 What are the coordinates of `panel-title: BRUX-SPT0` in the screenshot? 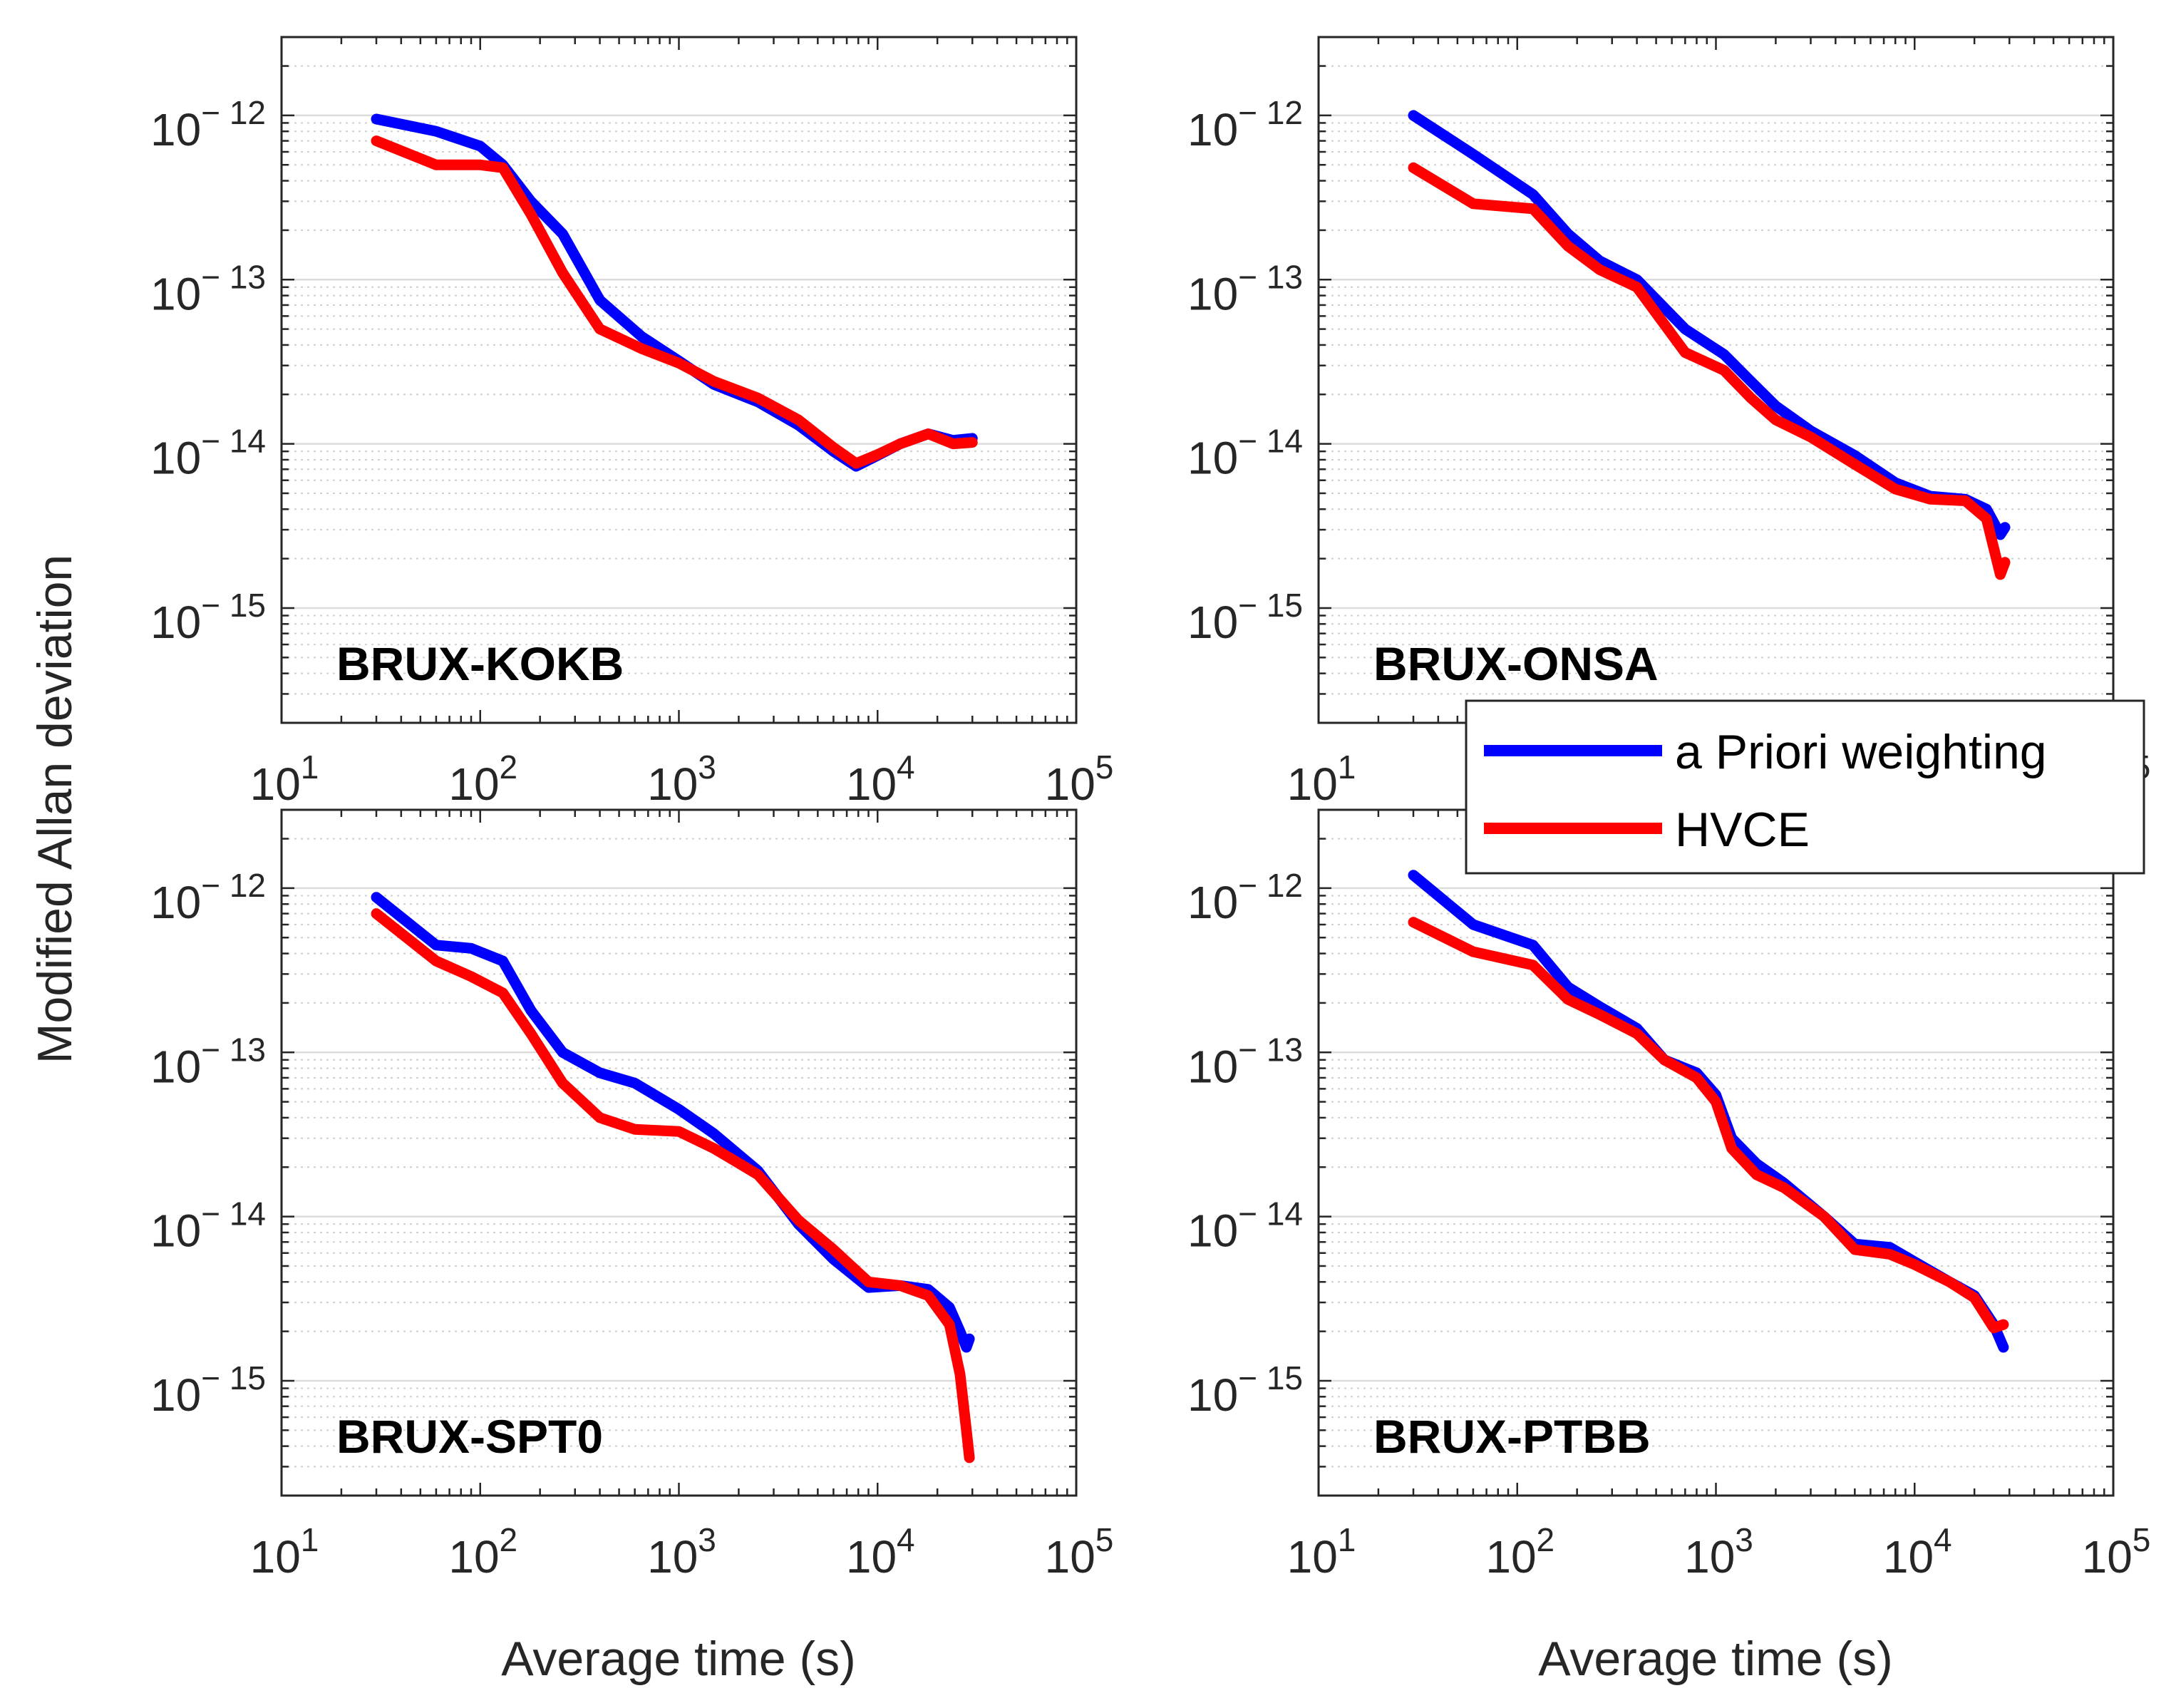 It's located at (469, 1436).